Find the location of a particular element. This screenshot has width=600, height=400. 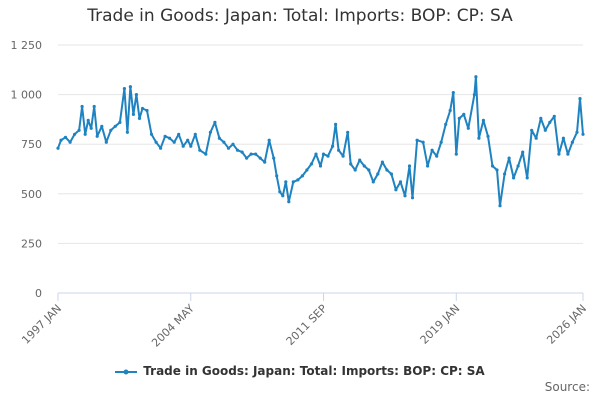

x-tick-label: 2004 MAY is located at coordinates (173, 326).